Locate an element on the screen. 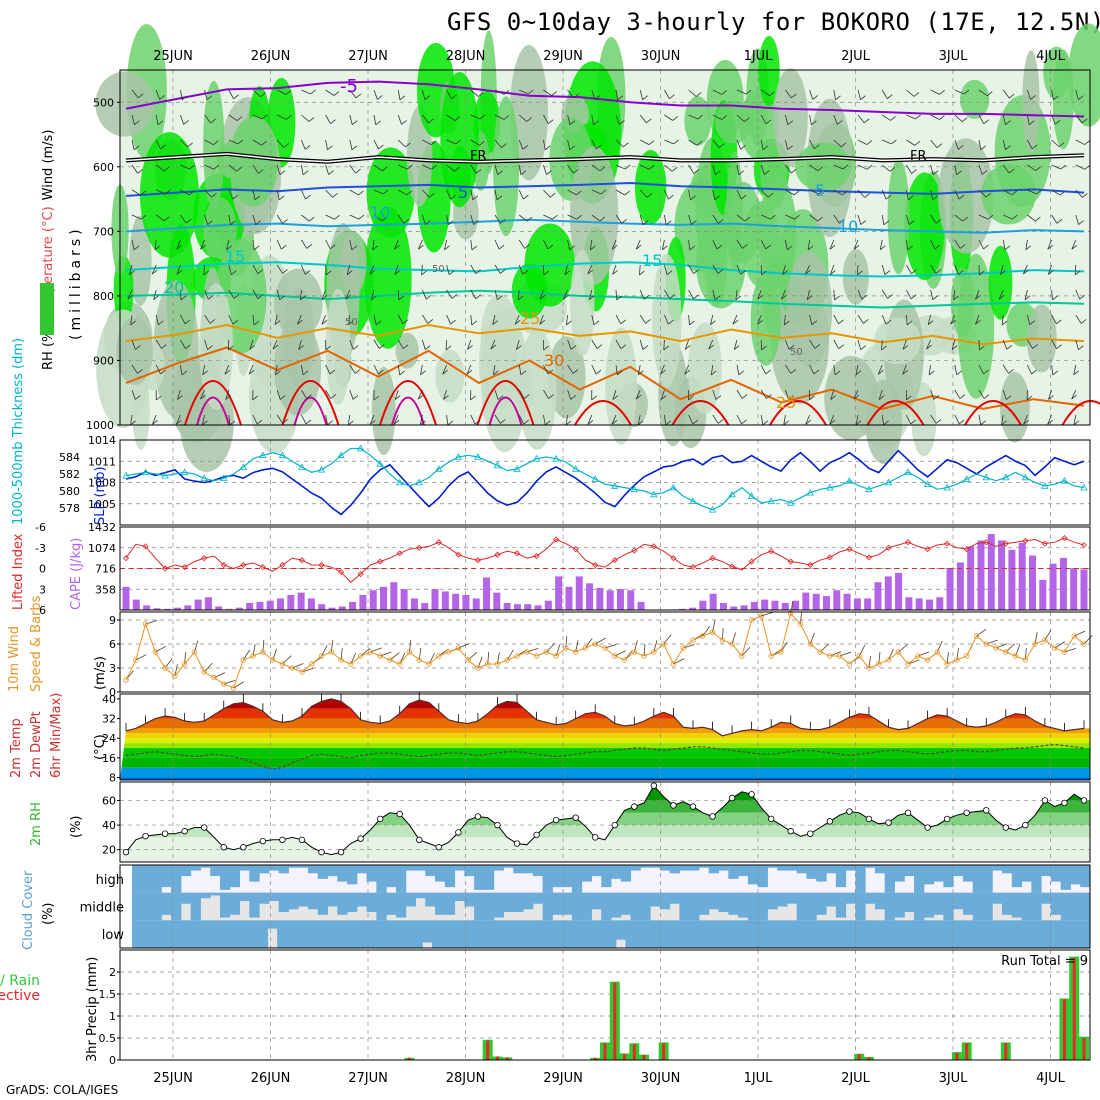 Image resolution: width=1100 pixels, height=1100 pixels. precip-legend-convective: Convective is located at coordinates (20, 996).